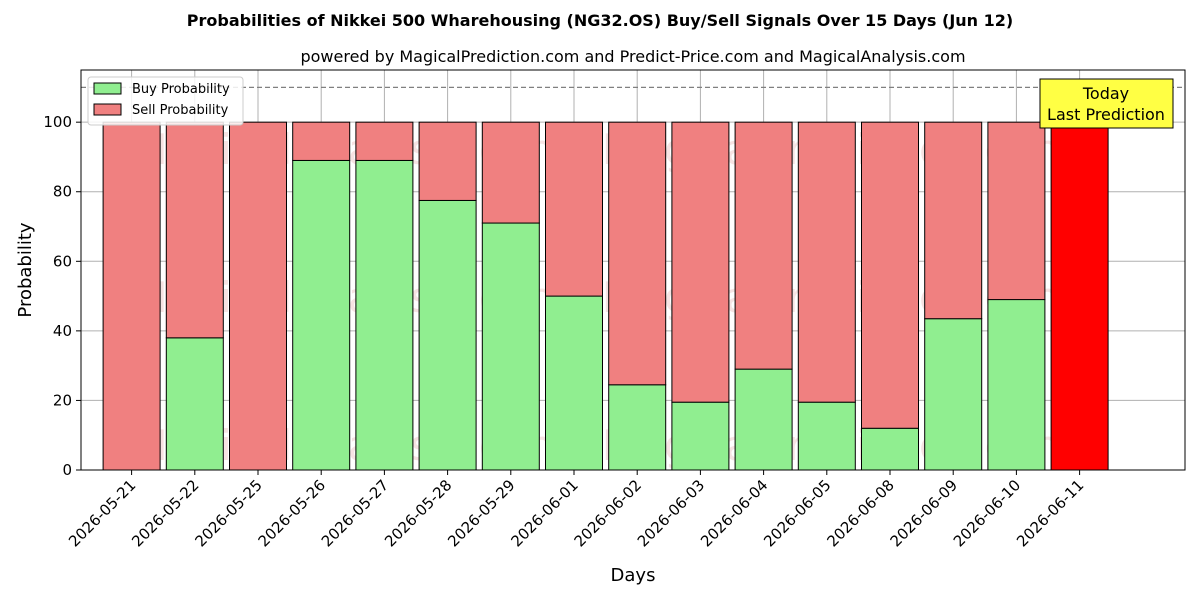 Image resolution: width=1200 pixels, height=600 pixels. What do you see at coordinates (62, 261) in the screenshot?
I see `y-tick-label: 60` at bounding box center [62, 261].